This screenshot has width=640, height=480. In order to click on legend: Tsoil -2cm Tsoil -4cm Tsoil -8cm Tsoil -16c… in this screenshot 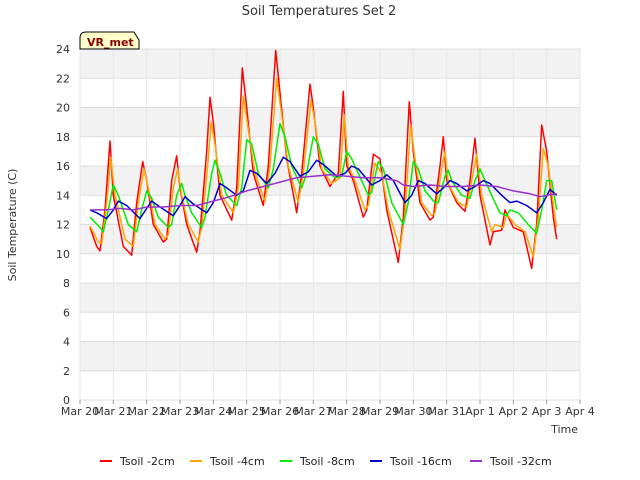, I will do `click(326, 461)`.